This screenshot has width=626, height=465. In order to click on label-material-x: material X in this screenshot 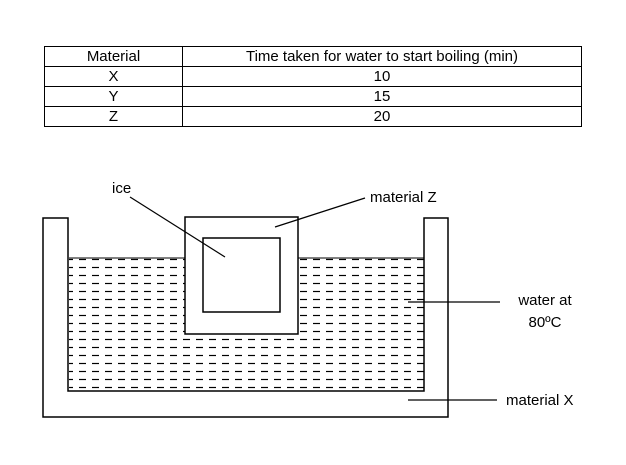, I will do `click(540, 400)`.